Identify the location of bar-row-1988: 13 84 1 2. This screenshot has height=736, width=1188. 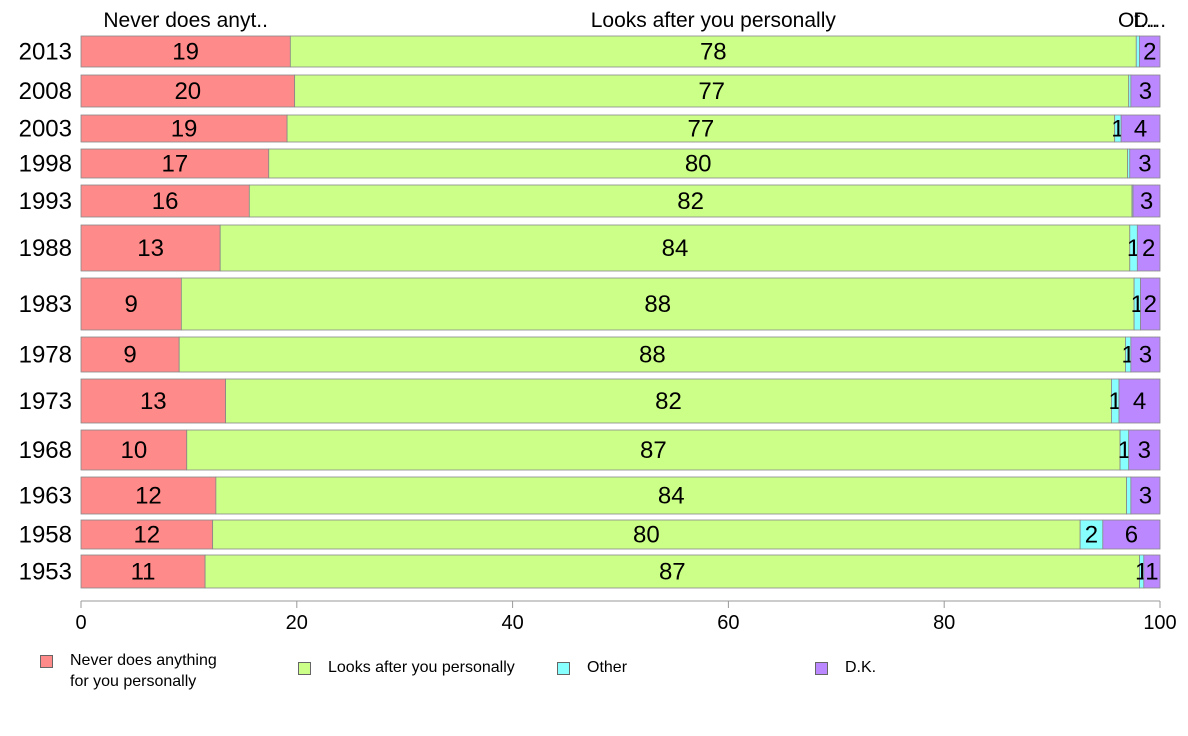
(620, 248).